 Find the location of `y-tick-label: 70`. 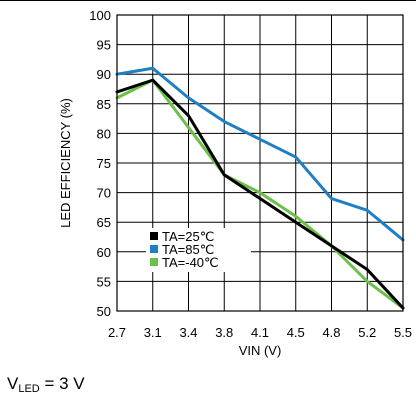

y-tick-label: 70 is located at coordinates (104, 193).